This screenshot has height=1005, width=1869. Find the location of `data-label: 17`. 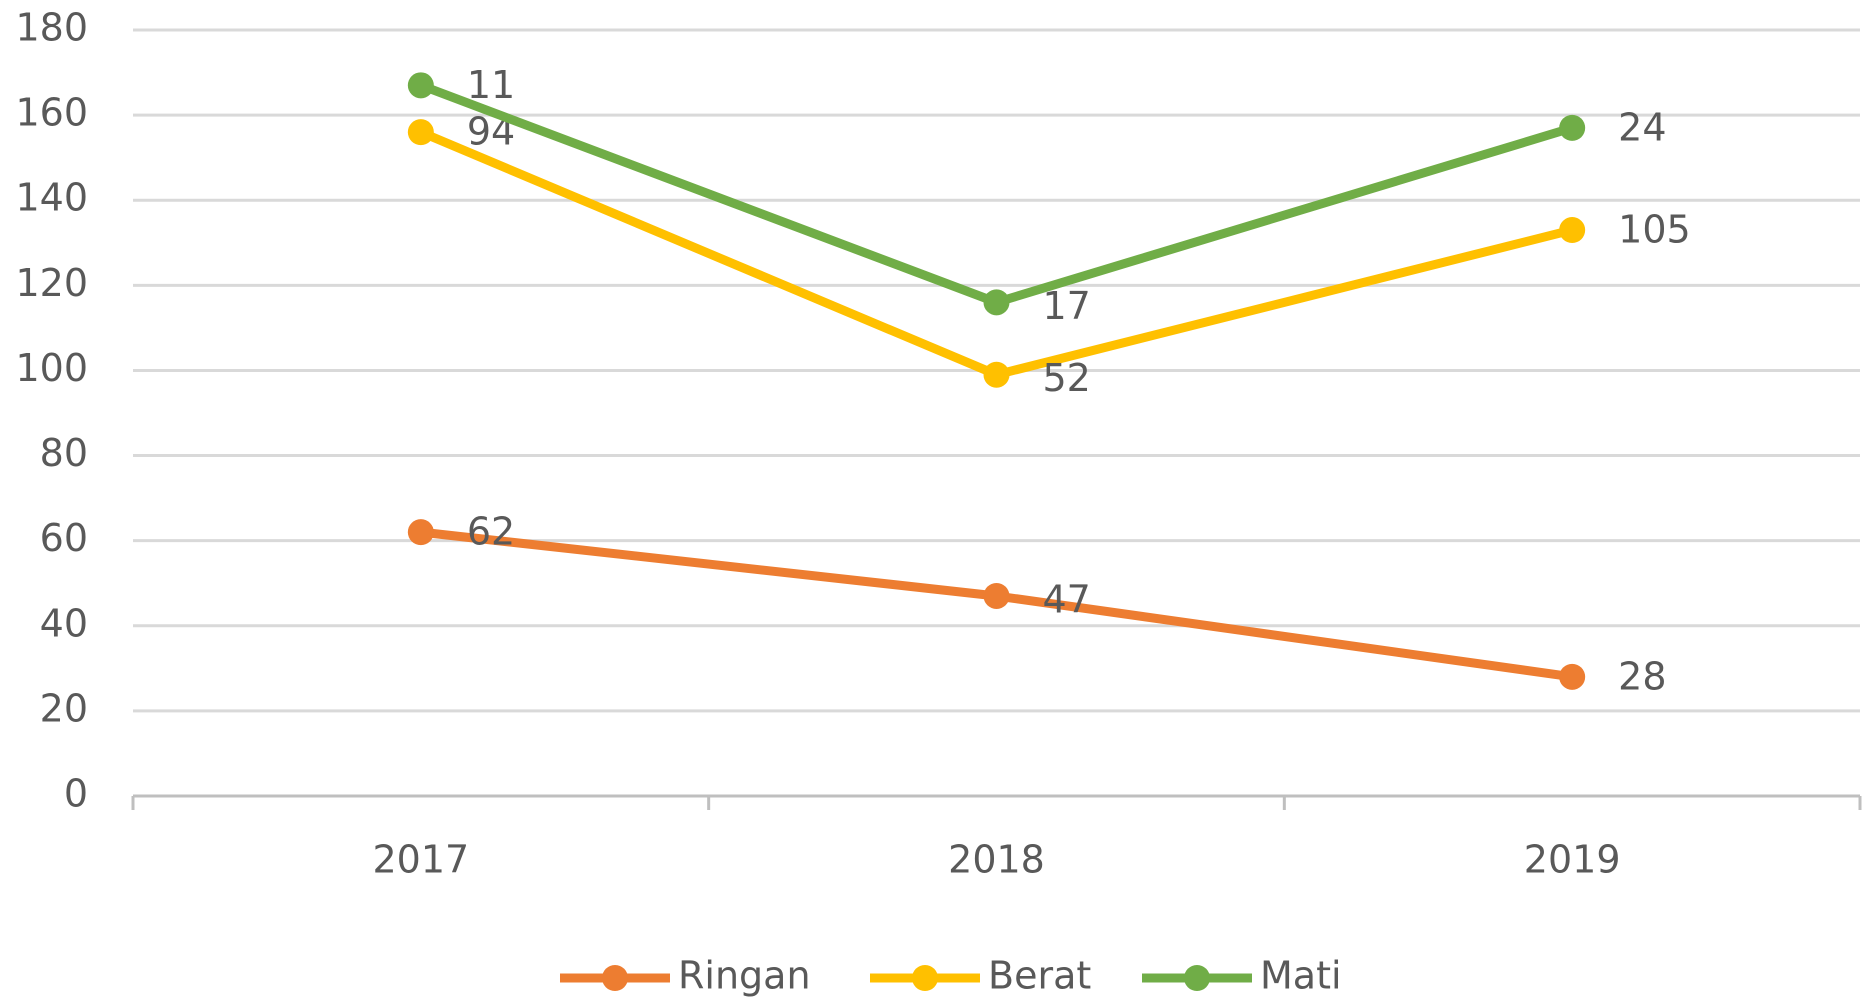

data-label: 17 is located at coordinates (1067, 306).